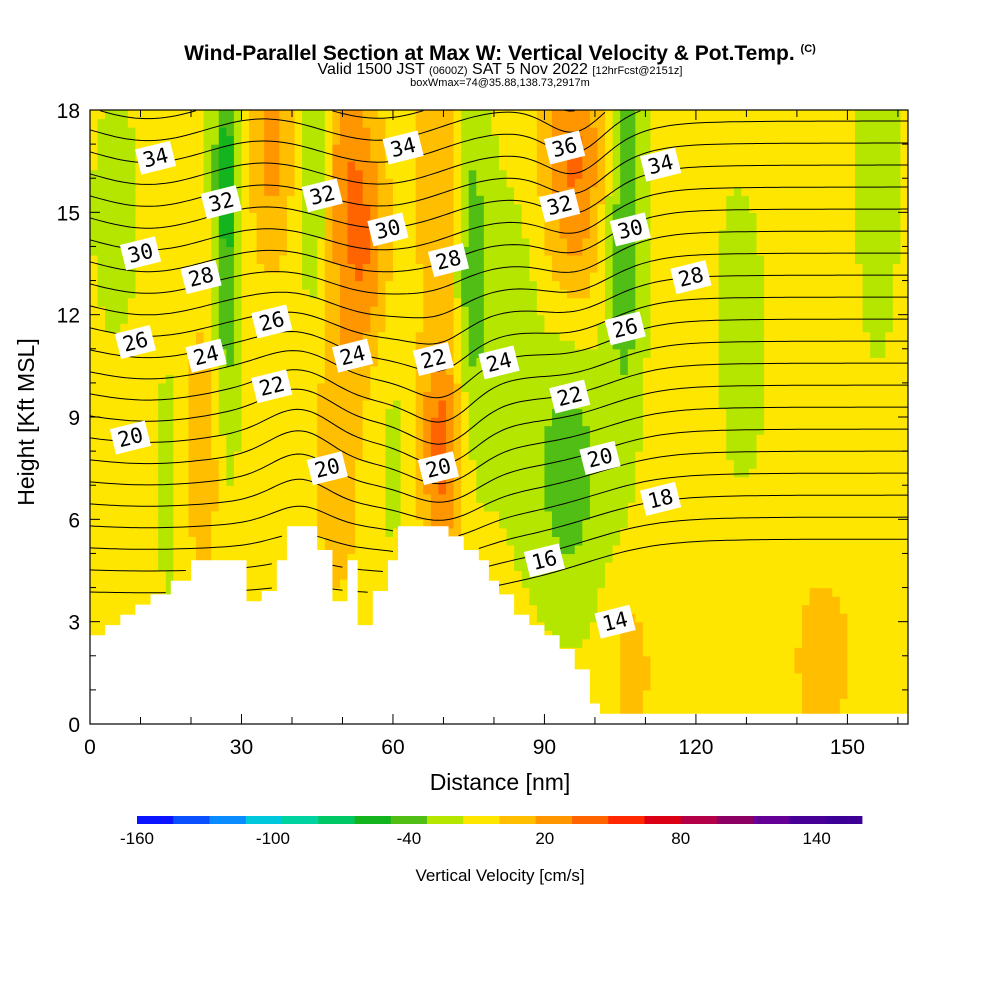  I want to click on colorbar-swatch, so click(445, 820).